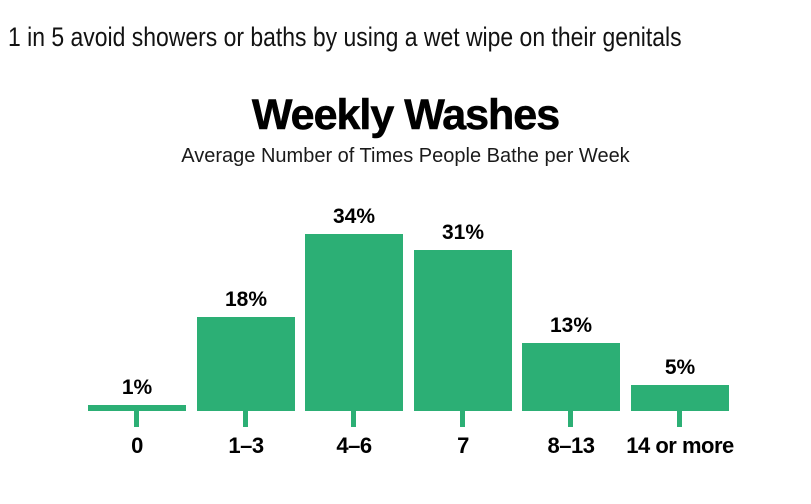 The image size is (811, 504). What do you see at coordinates (354, 445) in the screenshot?
I see `bar-category-label: 4–6` at bounding box center [354, 445].